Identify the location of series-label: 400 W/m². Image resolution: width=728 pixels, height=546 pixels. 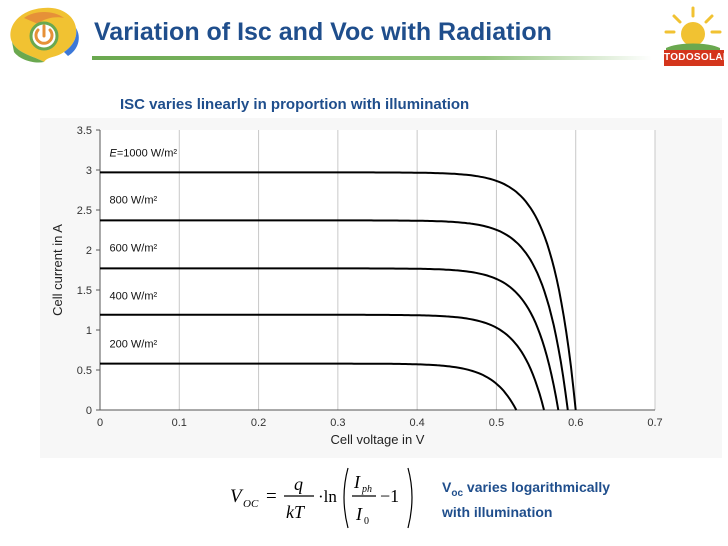
(134, 297).